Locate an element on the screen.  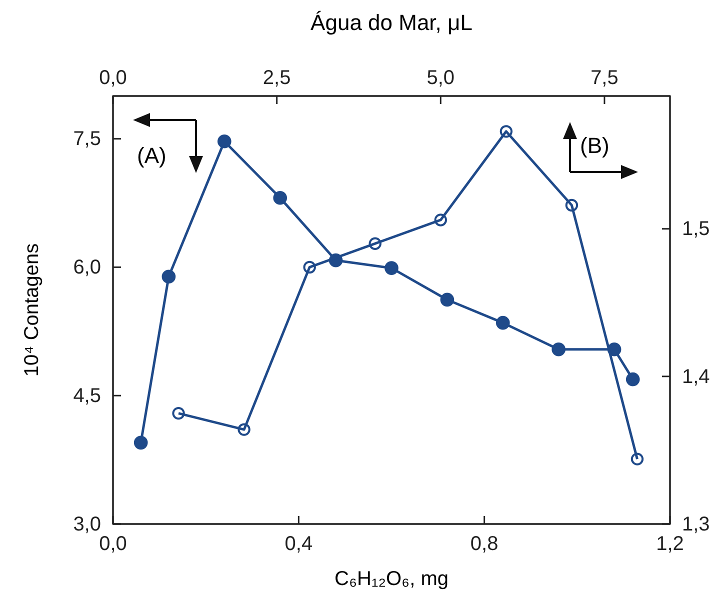
y-tick-label: 1,5 is located at coordinates (696, 229).